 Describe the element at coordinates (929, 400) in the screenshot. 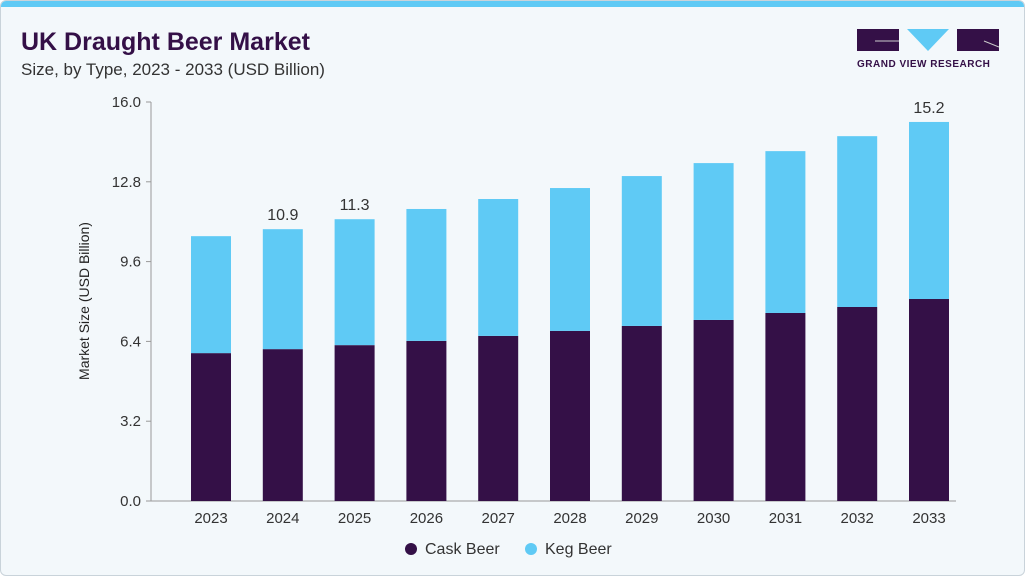

I see `bar-cask-beer-2033` at that location.